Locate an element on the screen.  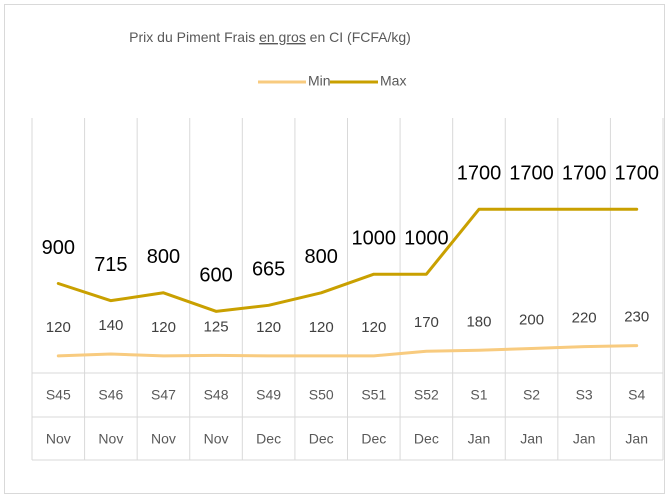
data-label: 180 is located at coordinates (478, 321).